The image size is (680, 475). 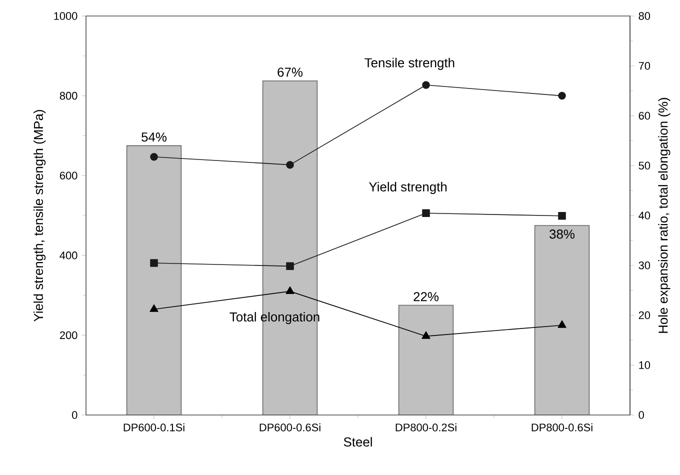 What do you see at coordinates (664, 215) in the screenshot?
I see `y2-axis-title: Hole expansion ratio, total elongation (%)` at bounding box center [664, 215].